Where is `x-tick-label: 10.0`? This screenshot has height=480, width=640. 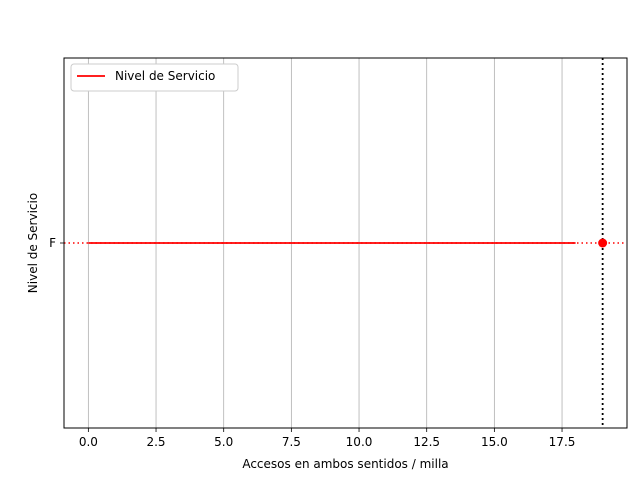 x-tick-label: 10.0 is located at coordinates (359, 442).